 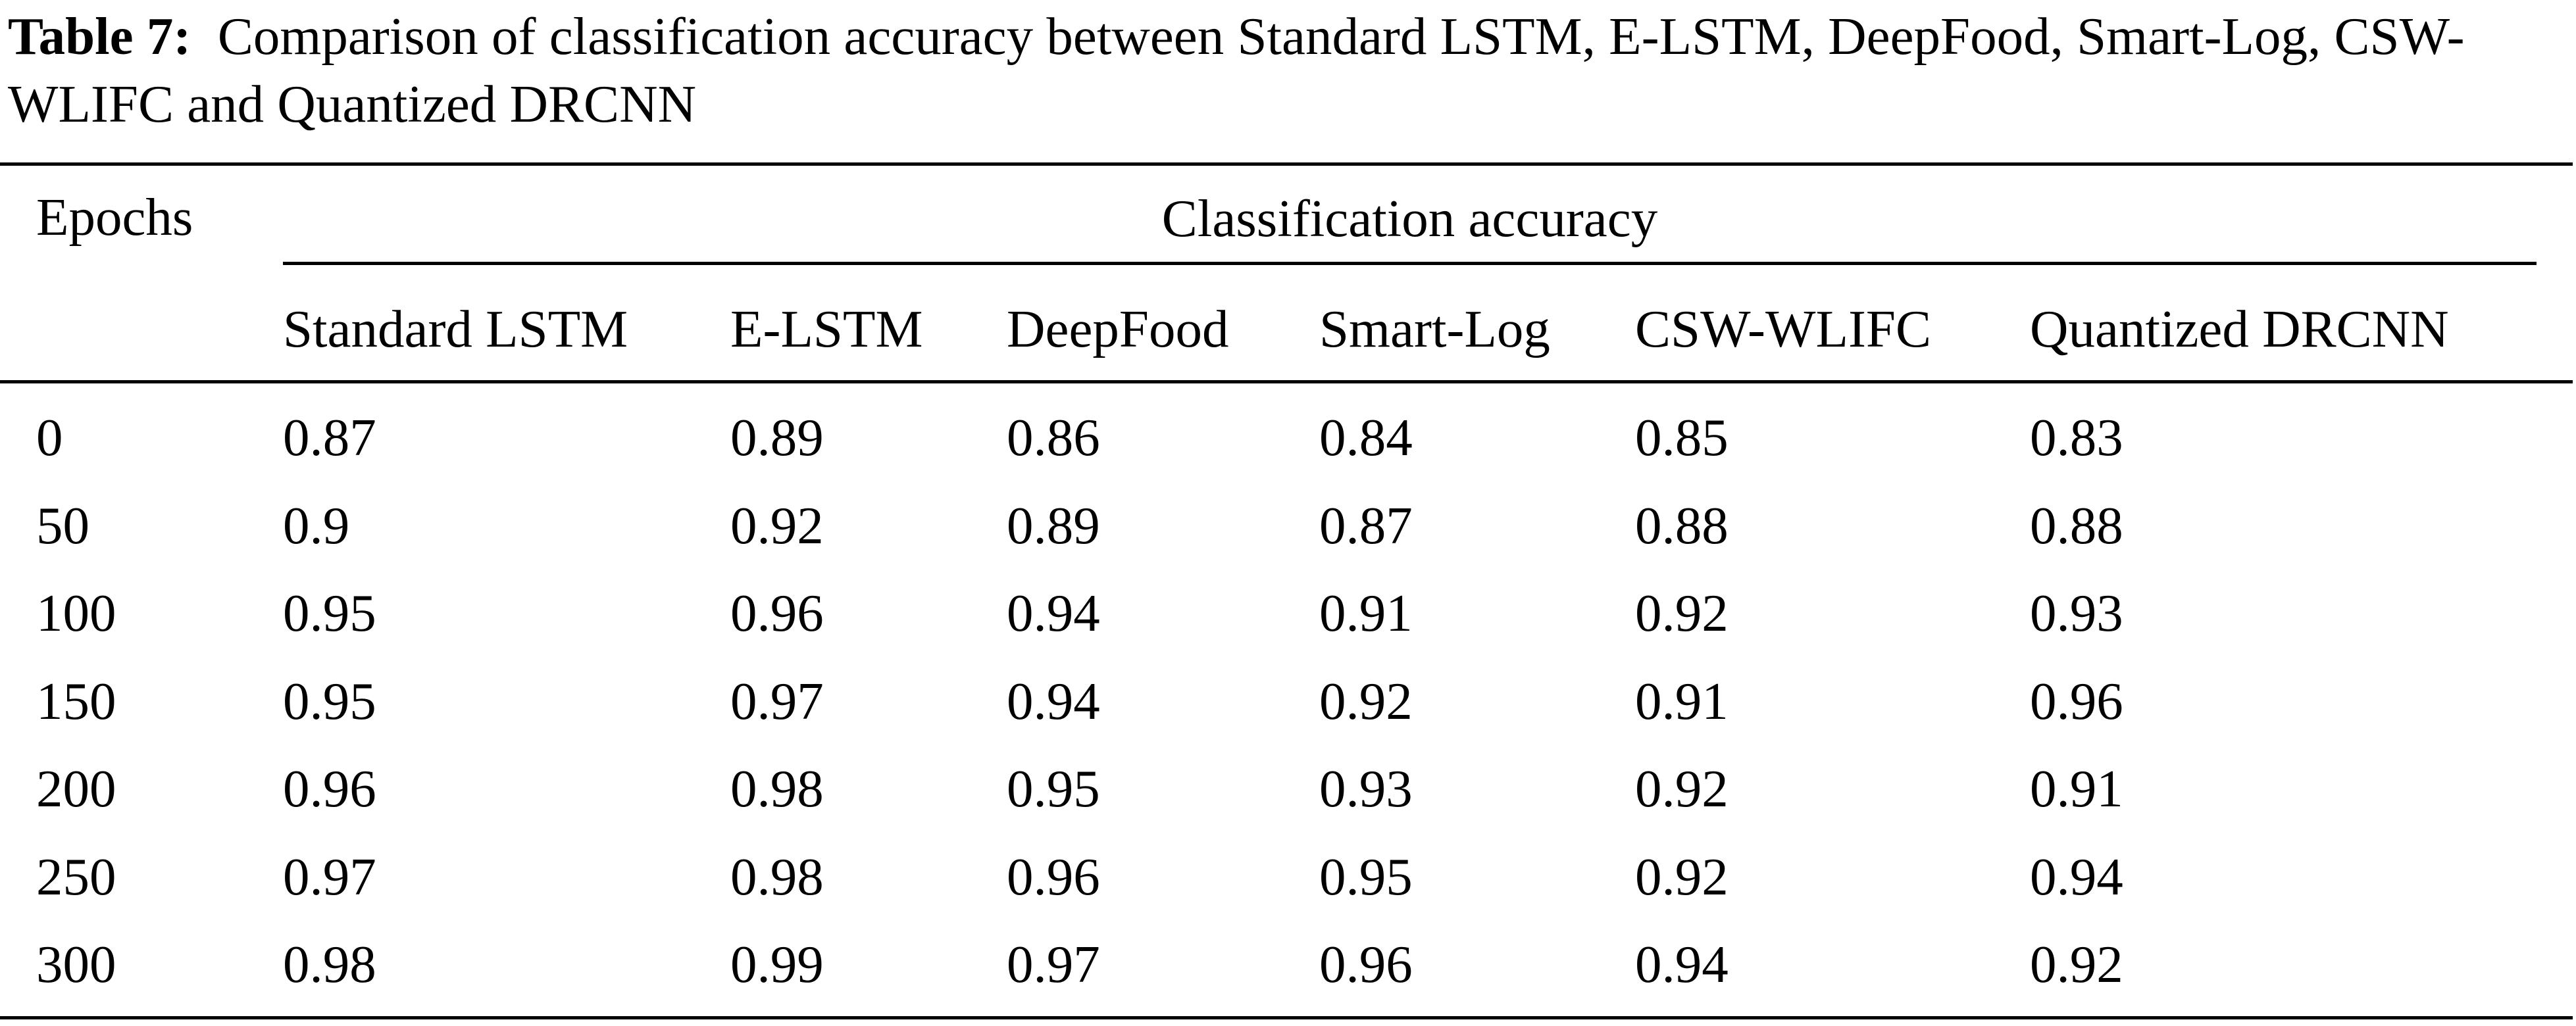 I want to click on accuracy-cell: 0.84, so click(x=1366, y=437).